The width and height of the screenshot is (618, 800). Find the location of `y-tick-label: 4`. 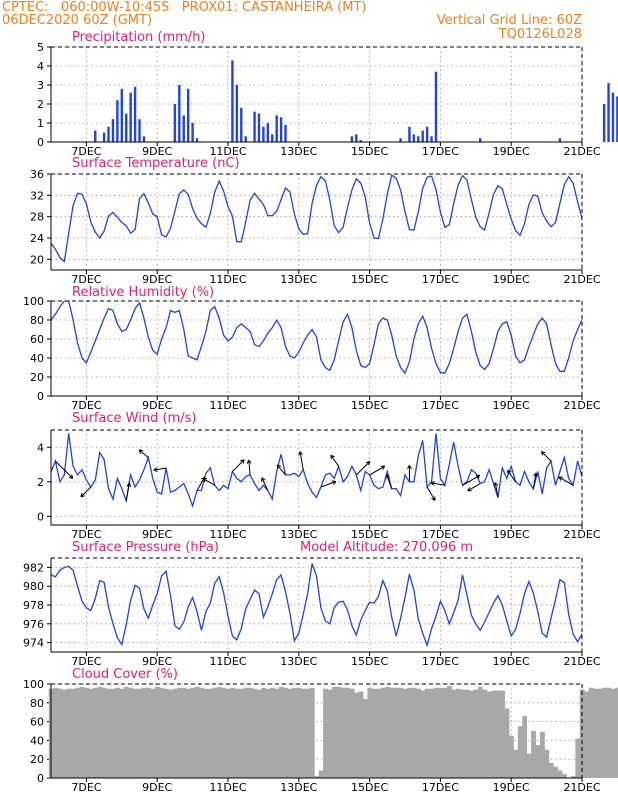

y-tick-label: 4 is located at coordinates (40, 66).